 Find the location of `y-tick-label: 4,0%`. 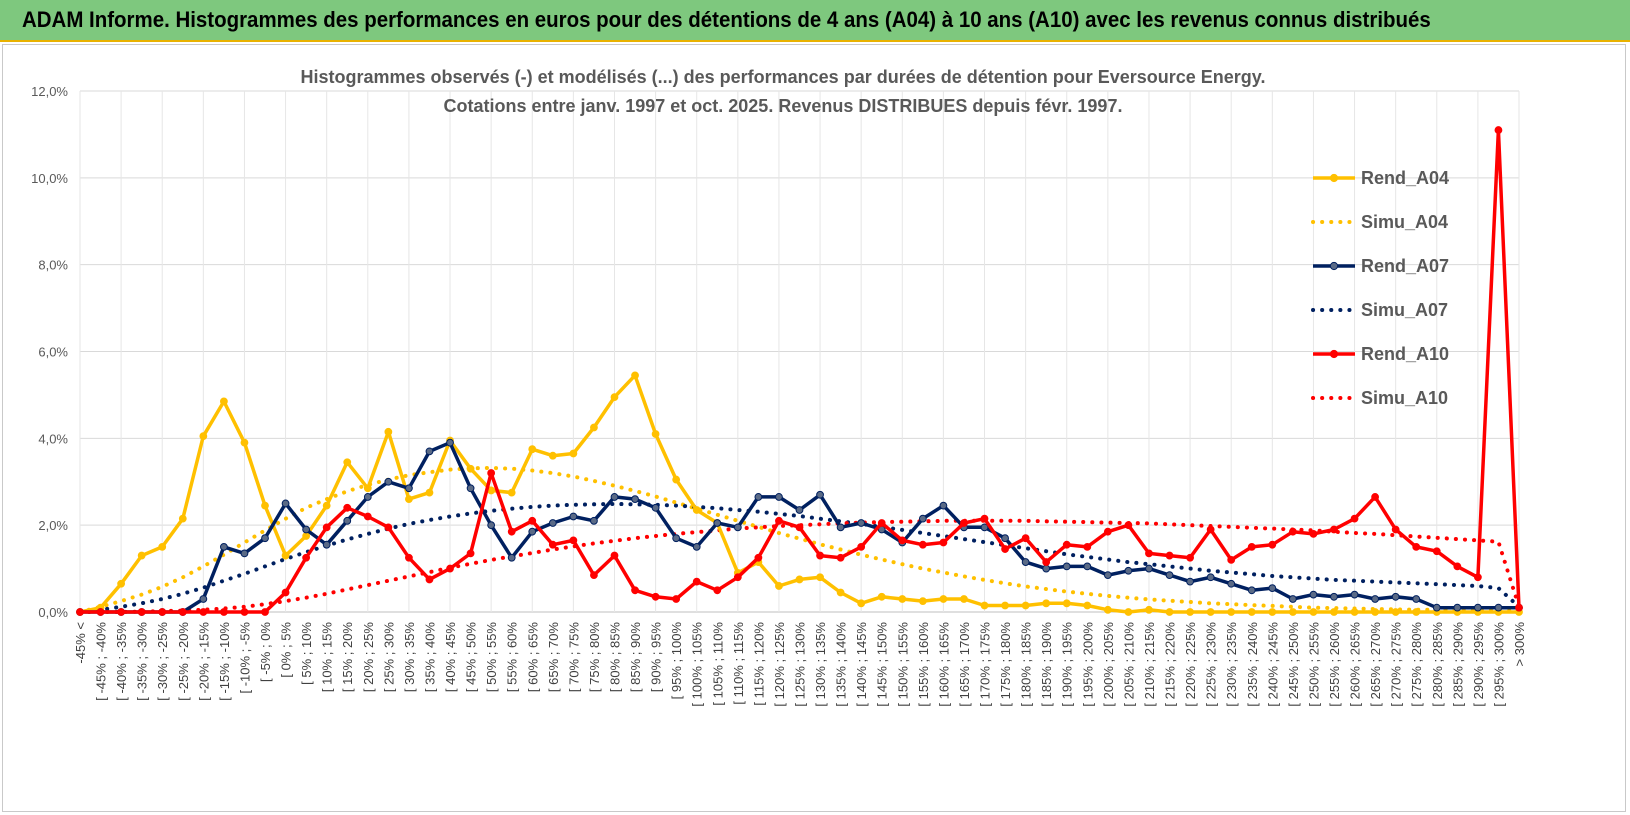

y-tick-label: 4,0% is located at coordinates (53, 438).